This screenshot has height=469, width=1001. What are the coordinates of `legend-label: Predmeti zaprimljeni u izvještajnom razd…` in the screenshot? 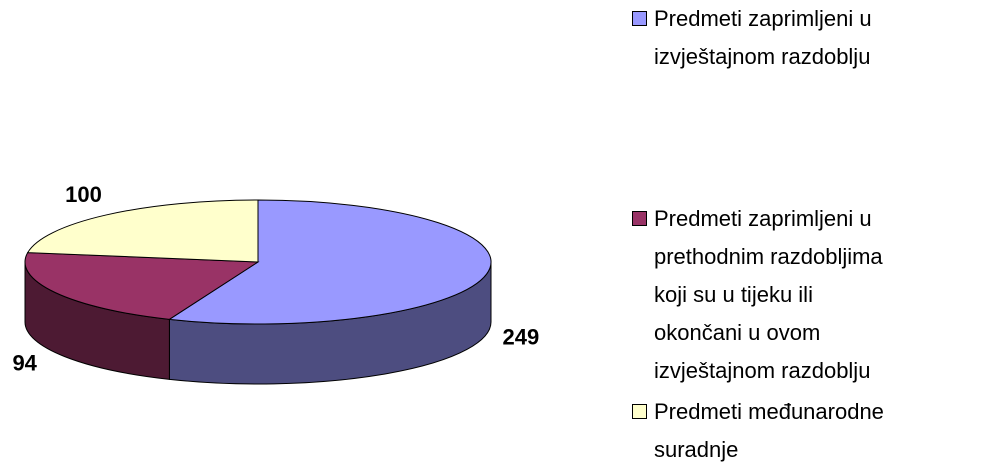 It's located at (763, 37).